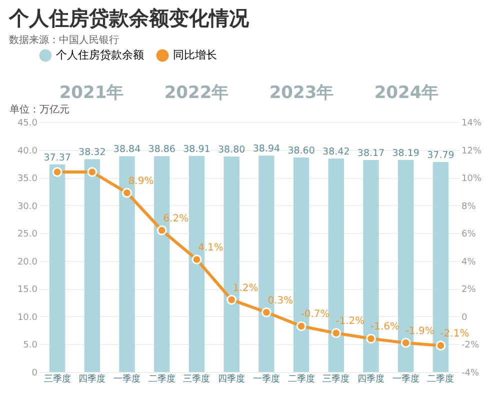 The width and height of the screenshot is (497, 400). I want to click on data-label: 37.79, so click(440, 156).